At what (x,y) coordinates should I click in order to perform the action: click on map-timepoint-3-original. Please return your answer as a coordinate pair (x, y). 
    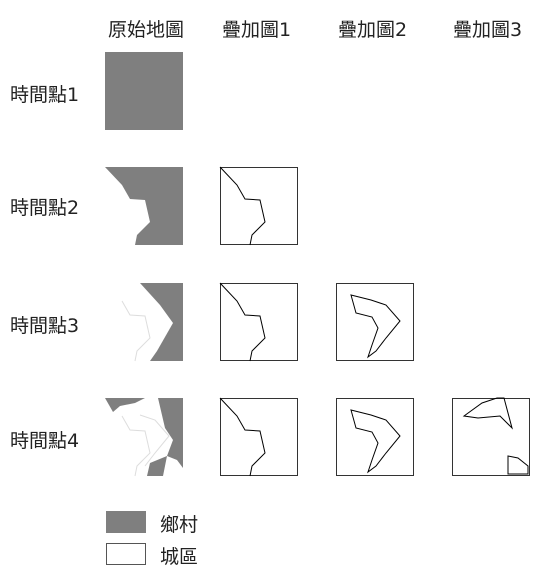
    Looking at the image, I should click on (144, 322).